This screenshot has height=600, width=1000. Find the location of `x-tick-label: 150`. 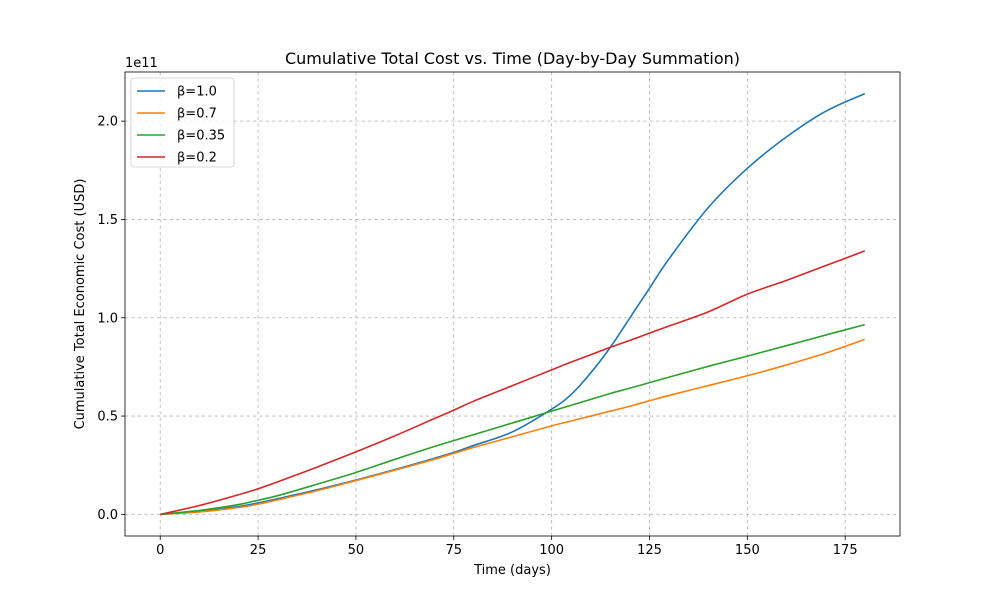

x-tick-label: 150 is located at coordinates (747, 550).